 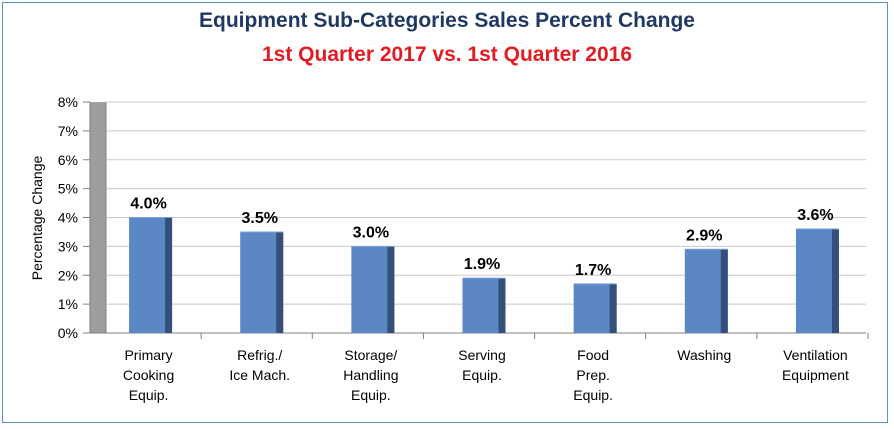 I want to click on data-label: 3.6%, so click(x=815, y=215).